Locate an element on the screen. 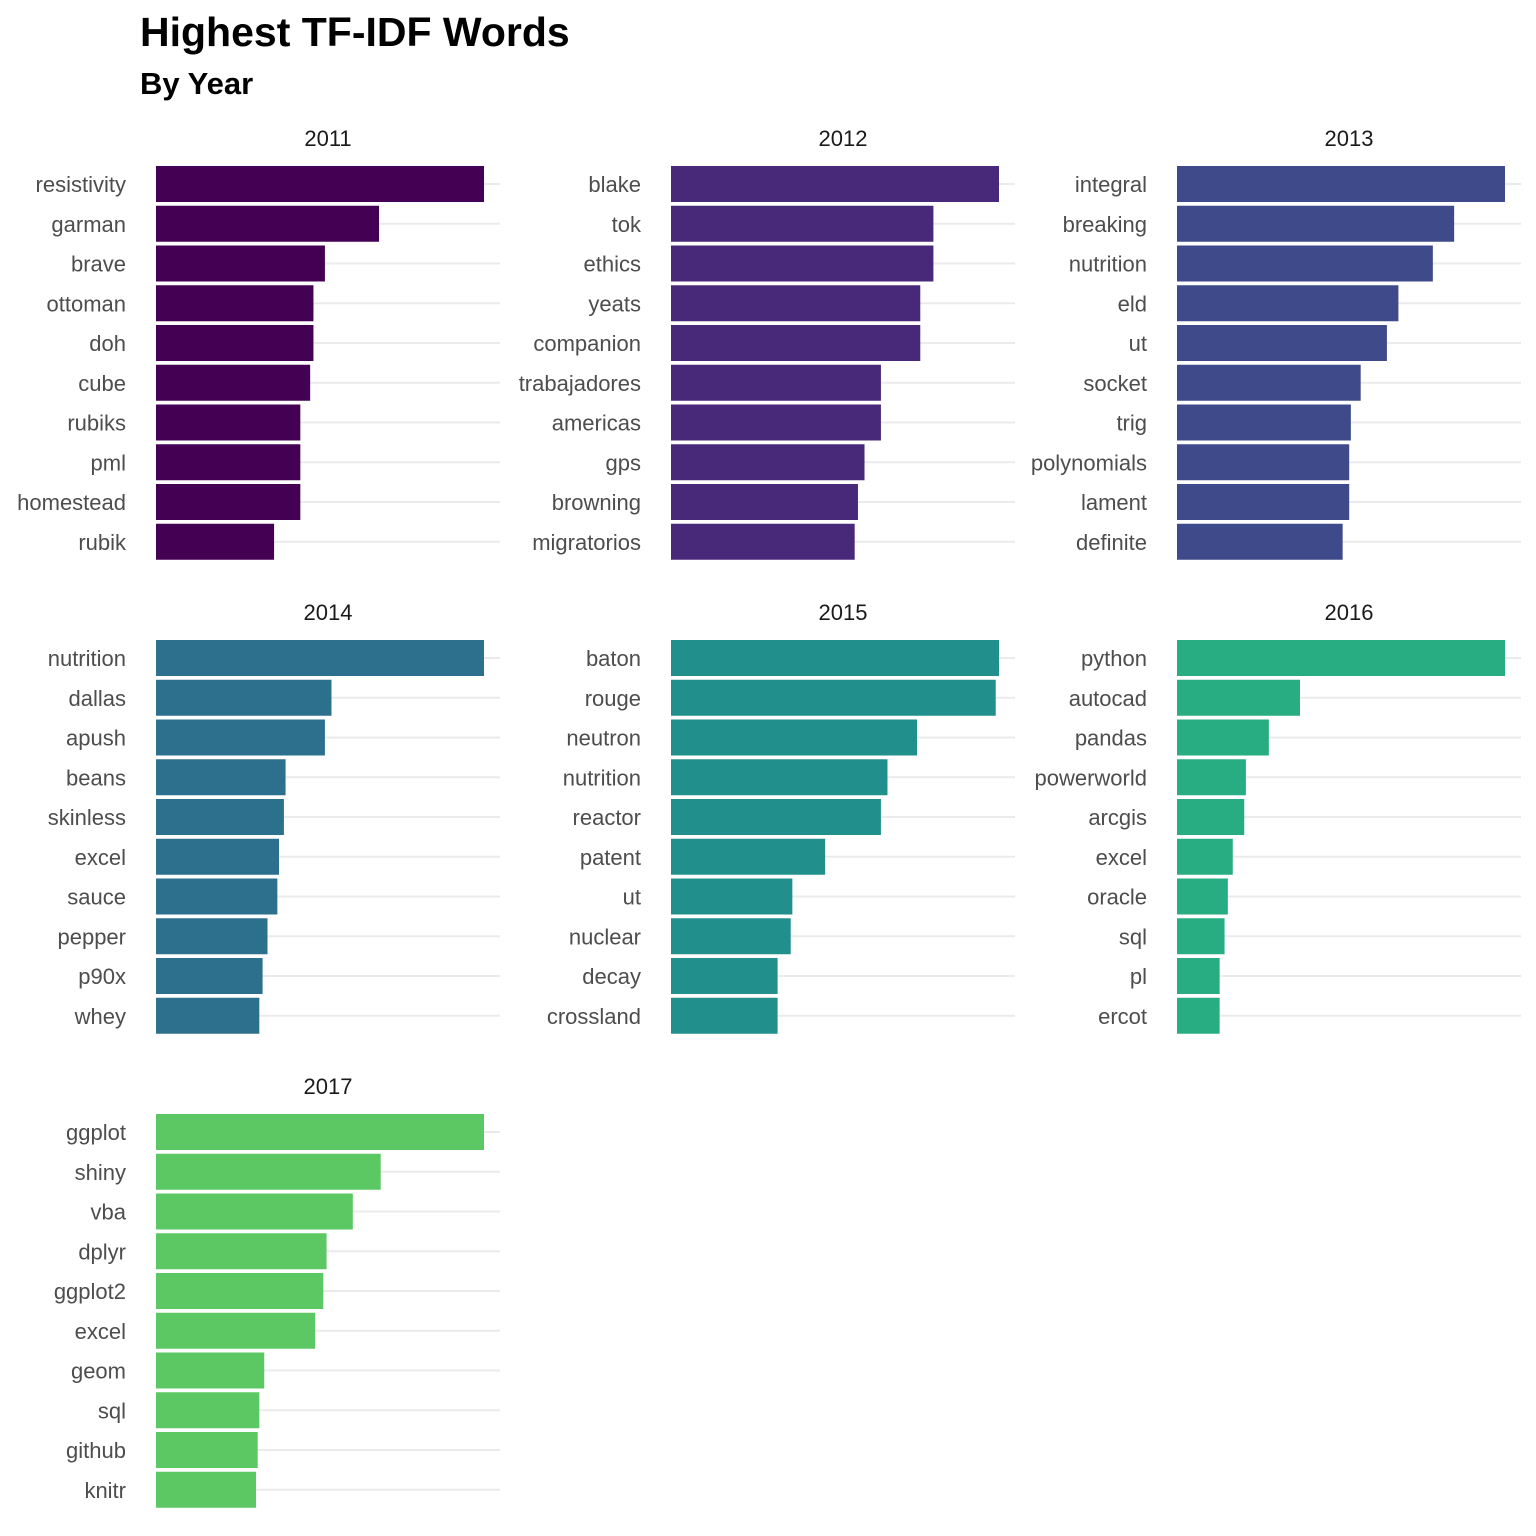 This screenshot has height=1536, width=1536. bar-patent is located at coordinates (748, 856).